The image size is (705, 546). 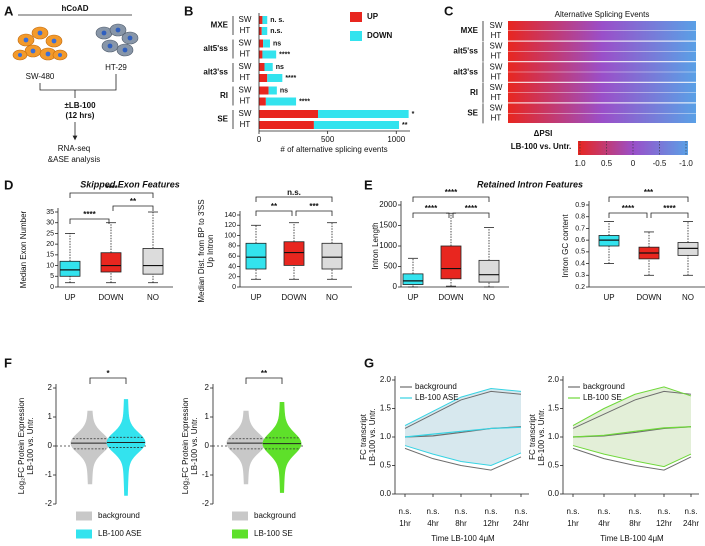 I want to click on y-tick-label: 140, so click(x=230, y=215).